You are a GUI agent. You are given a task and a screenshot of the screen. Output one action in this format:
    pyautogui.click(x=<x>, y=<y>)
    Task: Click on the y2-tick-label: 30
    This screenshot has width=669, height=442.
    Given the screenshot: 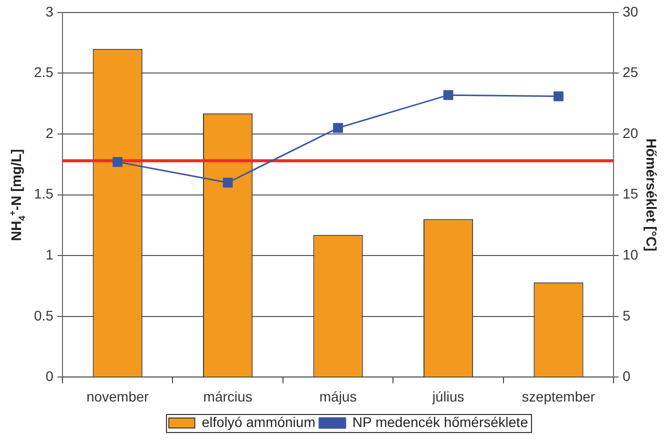 What is the action you would take?
    pyautogui.click(x=630, y=11)
    